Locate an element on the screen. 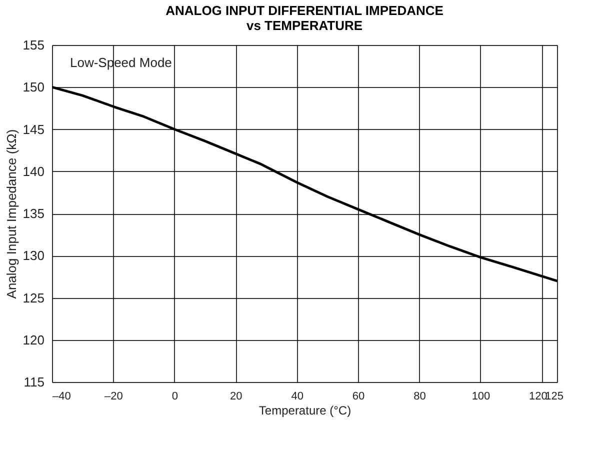  y-axis-title: Analog Input Impedance (kΩ) is located at coordinates (11, 214).